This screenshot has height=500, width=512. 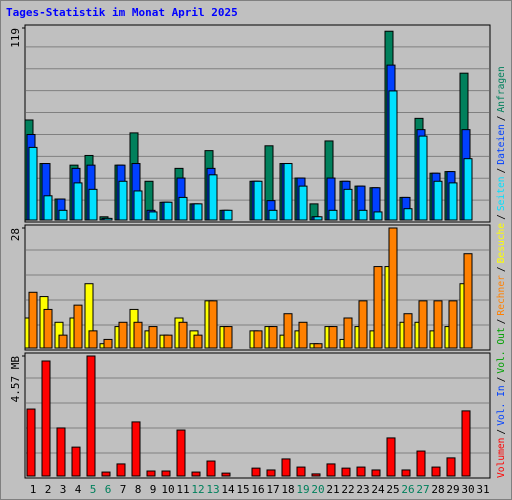 I want to click on x-tick-label: 20, so click(x=317, y=489).